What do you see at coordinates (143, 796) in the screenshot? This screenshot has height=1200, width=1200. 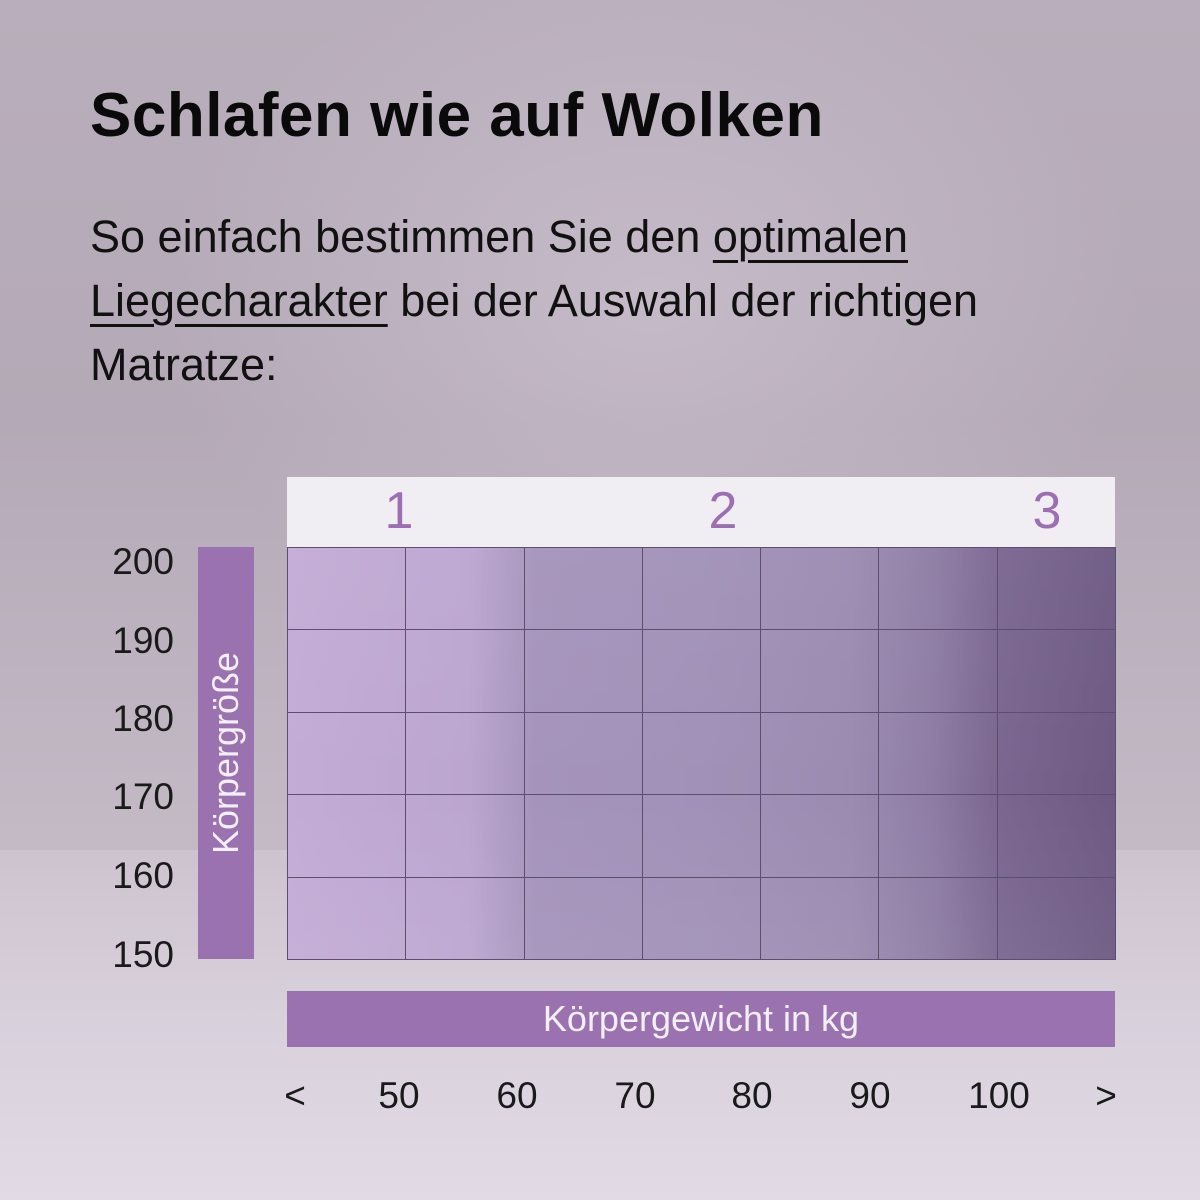 I see `y-tick-label: 170` at bounding box center [143, 796].